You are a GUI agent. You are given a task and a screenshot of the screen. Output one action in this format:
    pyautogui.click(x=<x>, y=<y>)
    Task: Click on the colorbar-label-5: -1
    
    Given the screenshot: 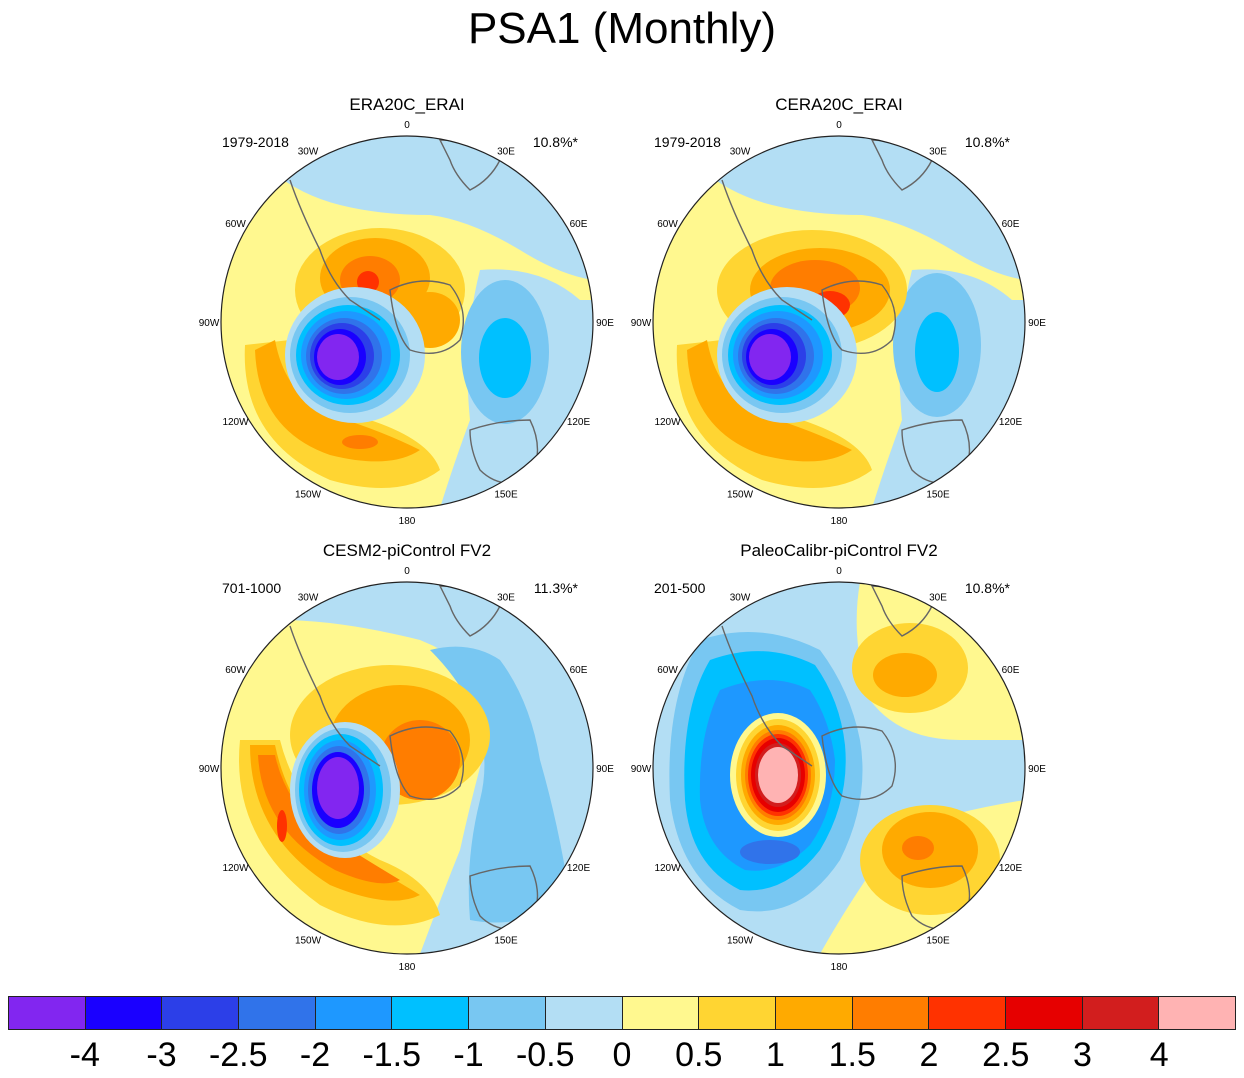 What is the action you would take?
    pyautogui.click(x=468, y=1055)
    